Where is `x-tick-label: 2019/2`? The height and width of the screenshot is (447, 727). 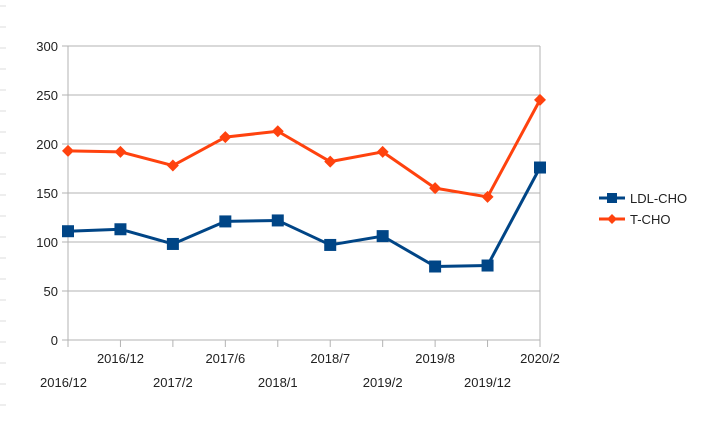 x-tick-label: 2019/2 is located at coordinates (383, 382).